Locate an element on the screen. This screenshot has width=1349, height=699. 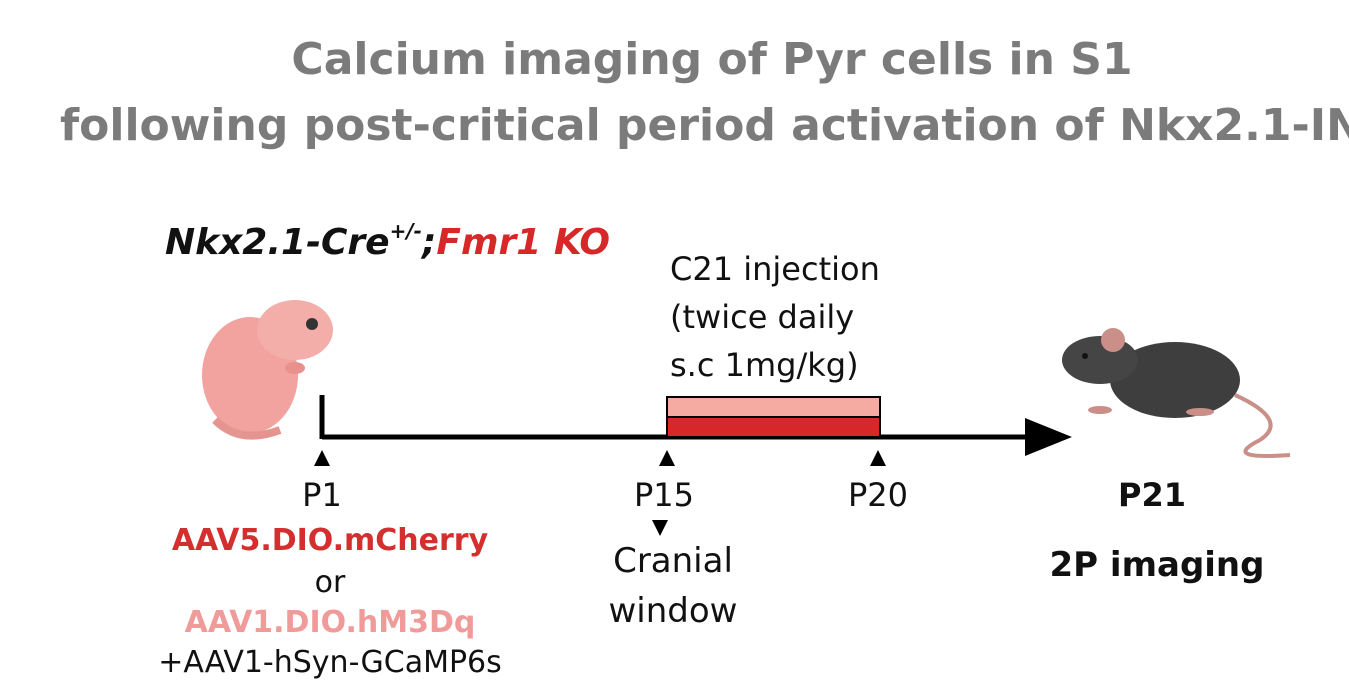
timeline-arrowhead is located at coordinates (1048, 437).